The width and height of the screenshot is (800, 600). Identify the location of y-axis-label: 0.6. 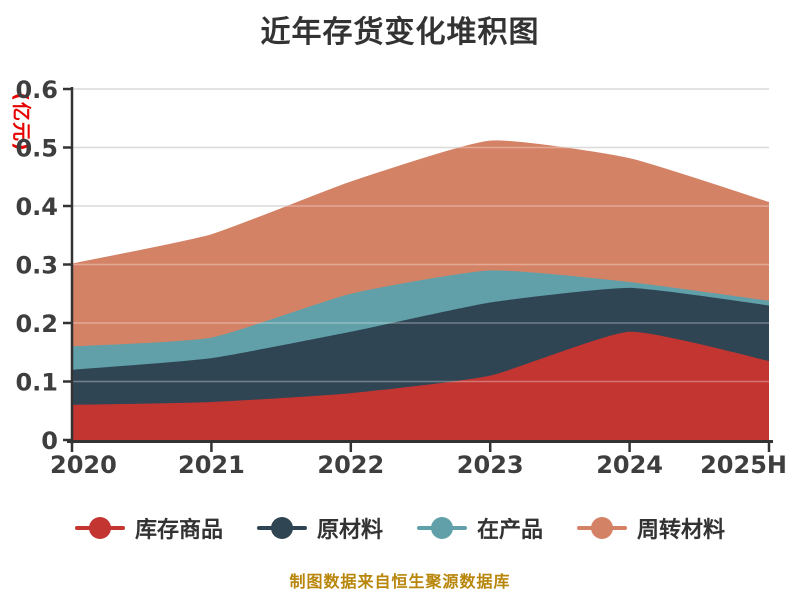
(36, 90).